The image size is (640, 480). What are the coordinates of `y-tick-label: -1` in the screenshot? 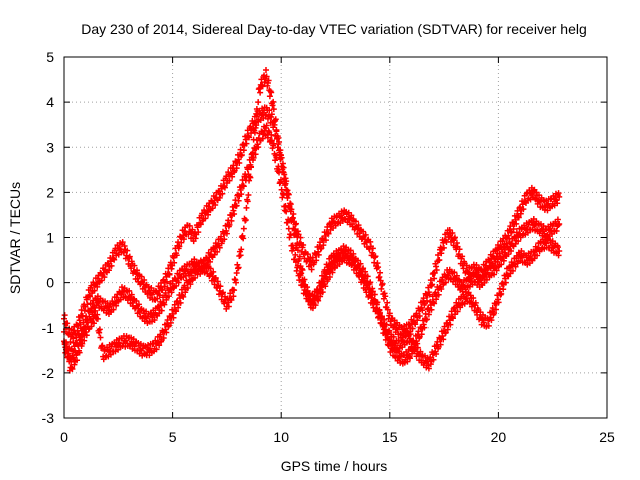 It's located at (48, 328).